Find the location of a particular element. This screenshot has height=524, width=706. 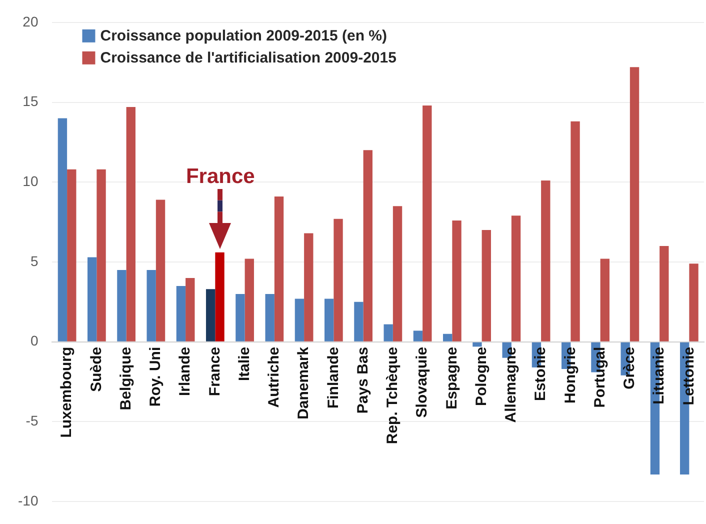

x-tick-label: Italie is located at coordinates (244, 364).